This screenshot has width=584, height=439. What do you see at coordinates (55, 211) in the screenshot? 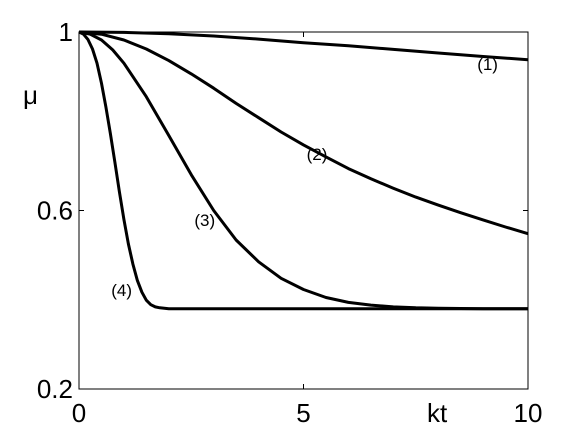
I see `y-tick-label-1: 0.6` at bounding box center [55, 211].